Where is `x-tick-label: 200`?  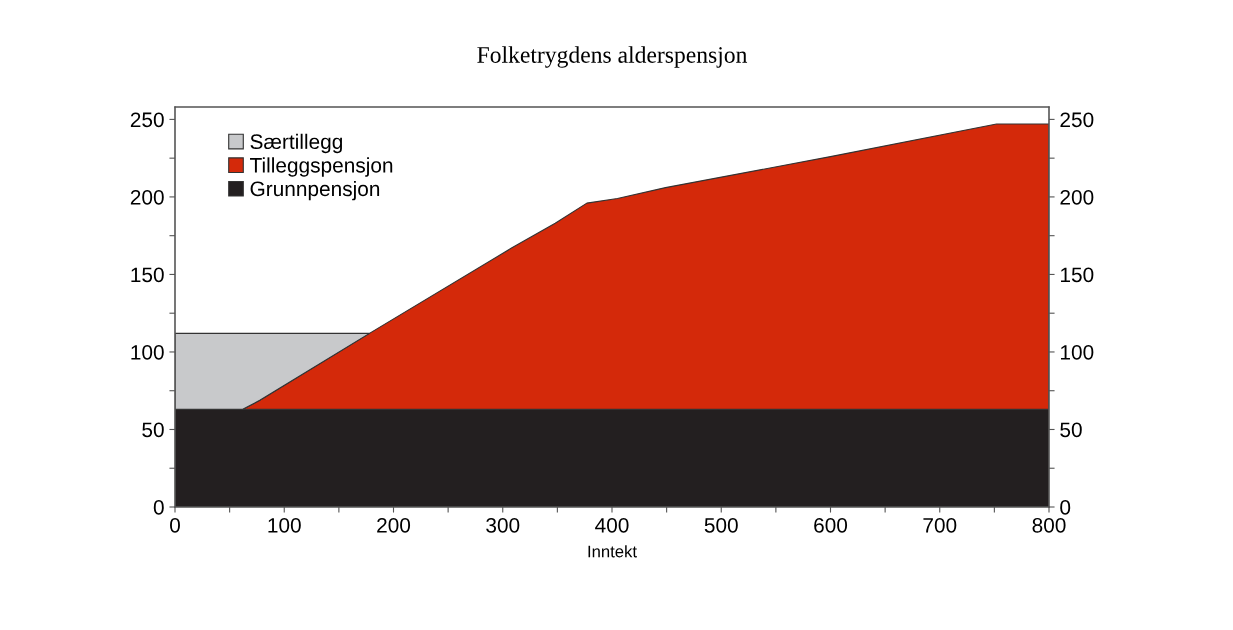
x-tick-label: 200 is located at coordinates (394, 525).